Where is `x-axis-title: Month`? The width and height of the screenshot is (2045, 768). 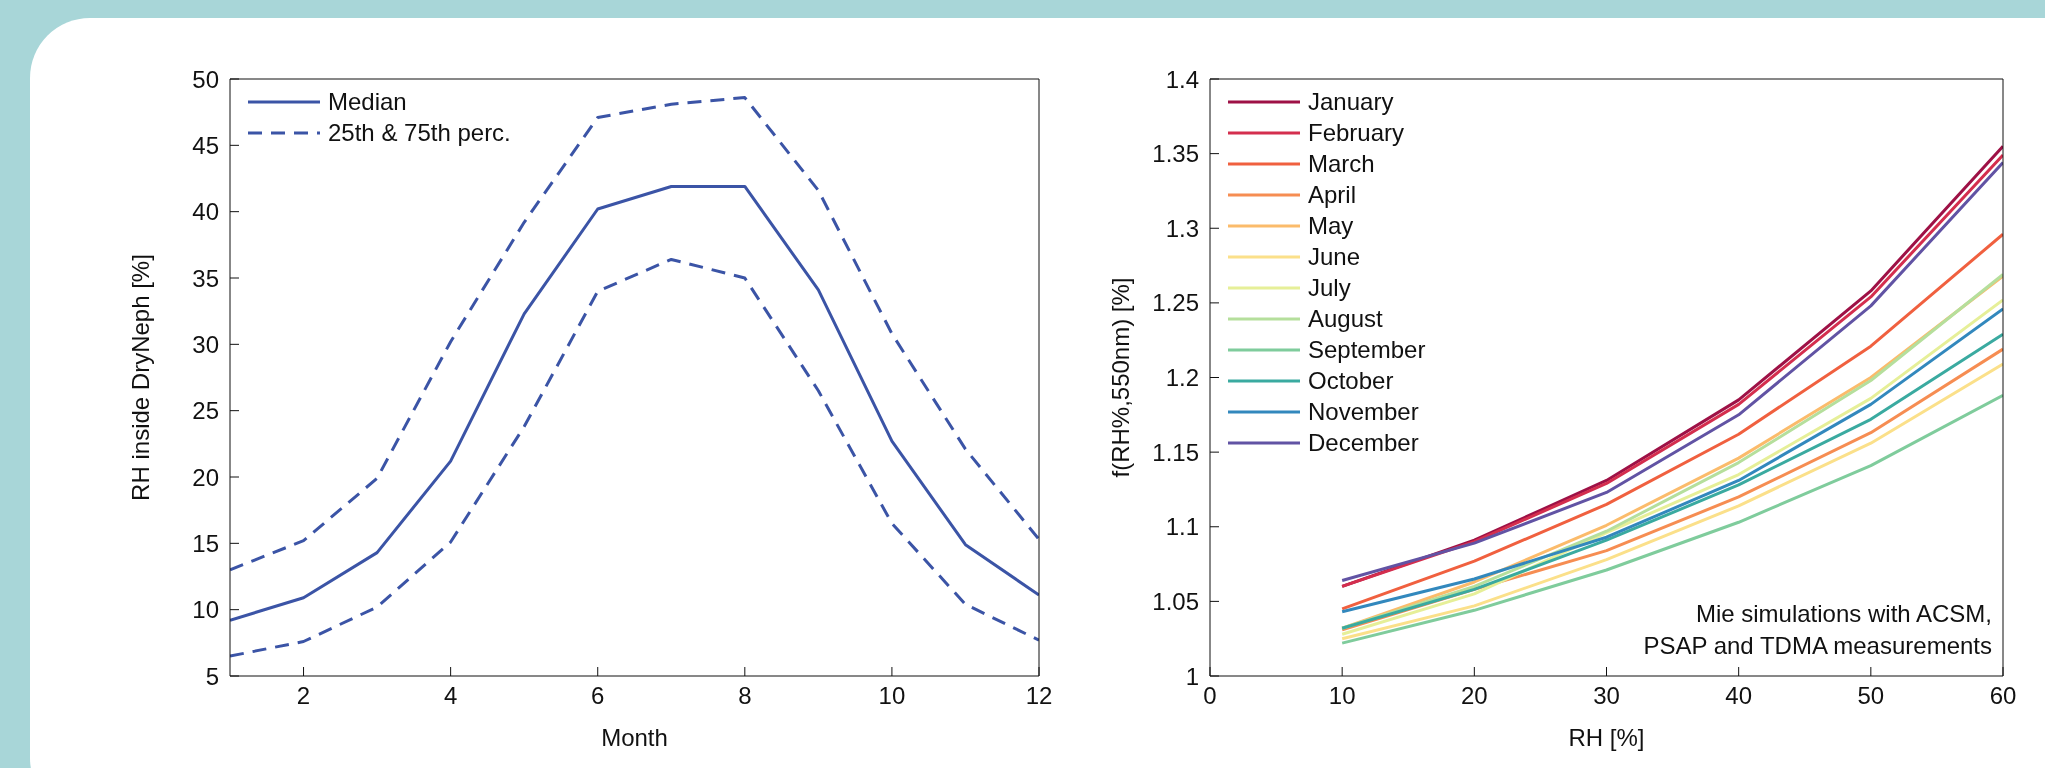 x-axis-title: Month is located at coordinates (634, 737).